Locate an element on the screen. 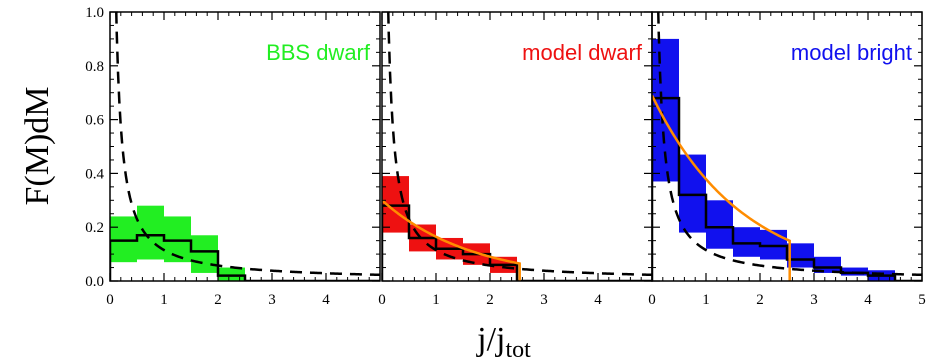 This screenshot has width=928, height=364. panel-label: model bright is located at coordinates (851, 52).